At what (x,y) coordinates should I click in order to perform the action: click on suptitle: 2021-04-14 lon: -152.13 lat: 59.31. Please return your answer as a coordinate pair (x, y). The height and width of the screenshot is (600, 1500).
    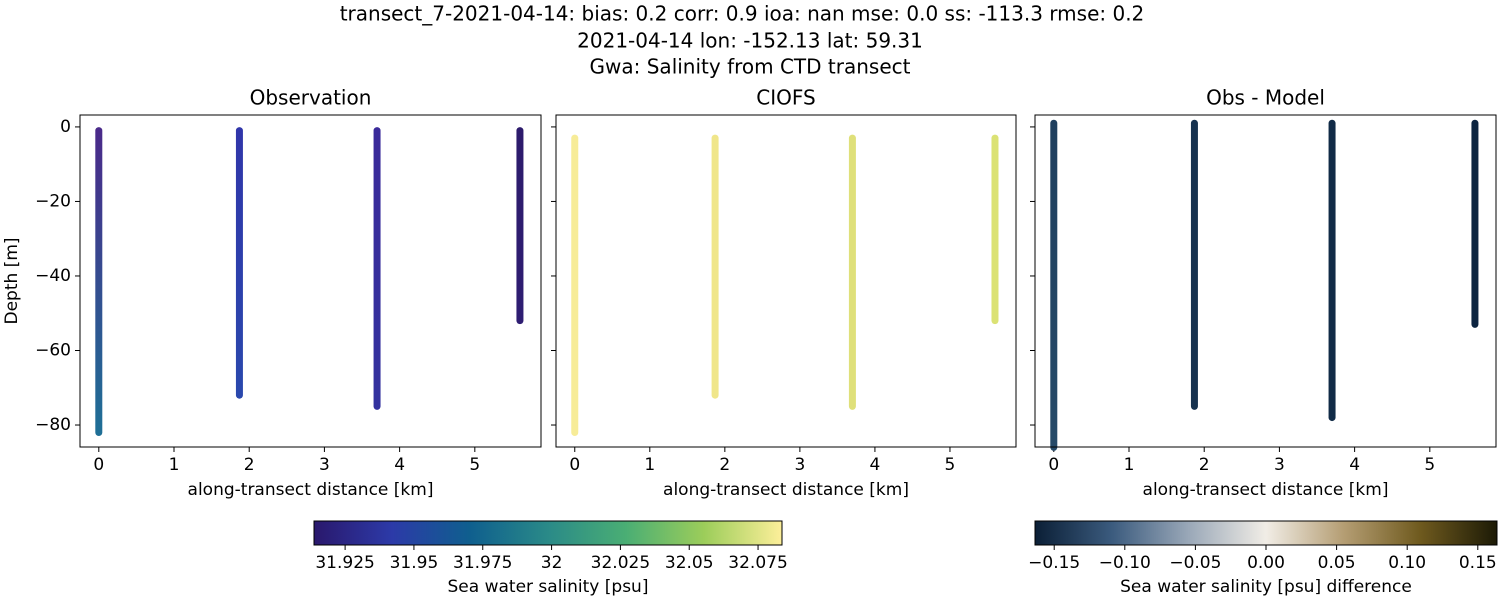
    Looking at the image, I should click on (750, 41).